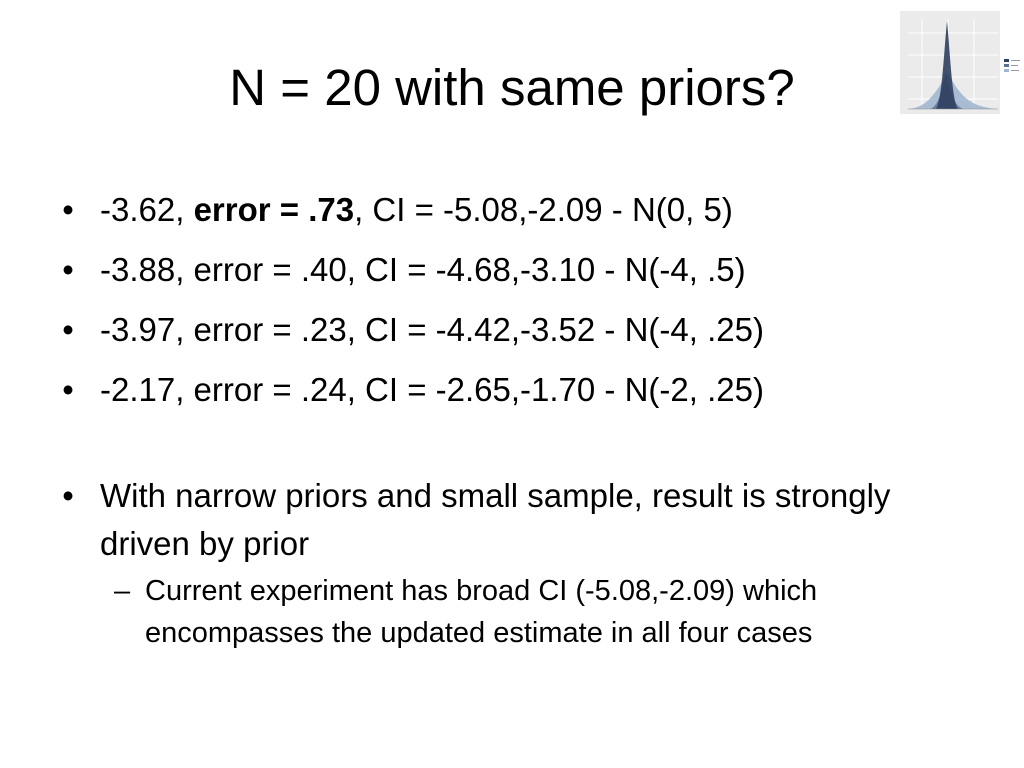 The width and height of the screenshot is (1024, 768). What do you see at coordinates (512, 87) in the screenshot?
I see `slide-title: N = 20 with same priors?` at bounding box center [512, 87].